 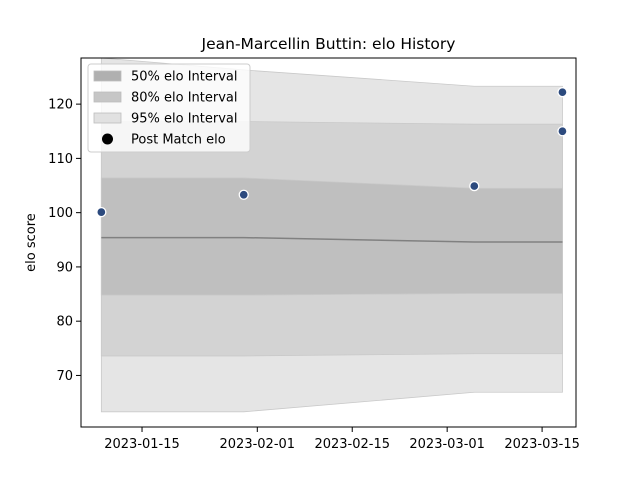 I want to click on y-tick-label: 110, so click(x=60, y=159).